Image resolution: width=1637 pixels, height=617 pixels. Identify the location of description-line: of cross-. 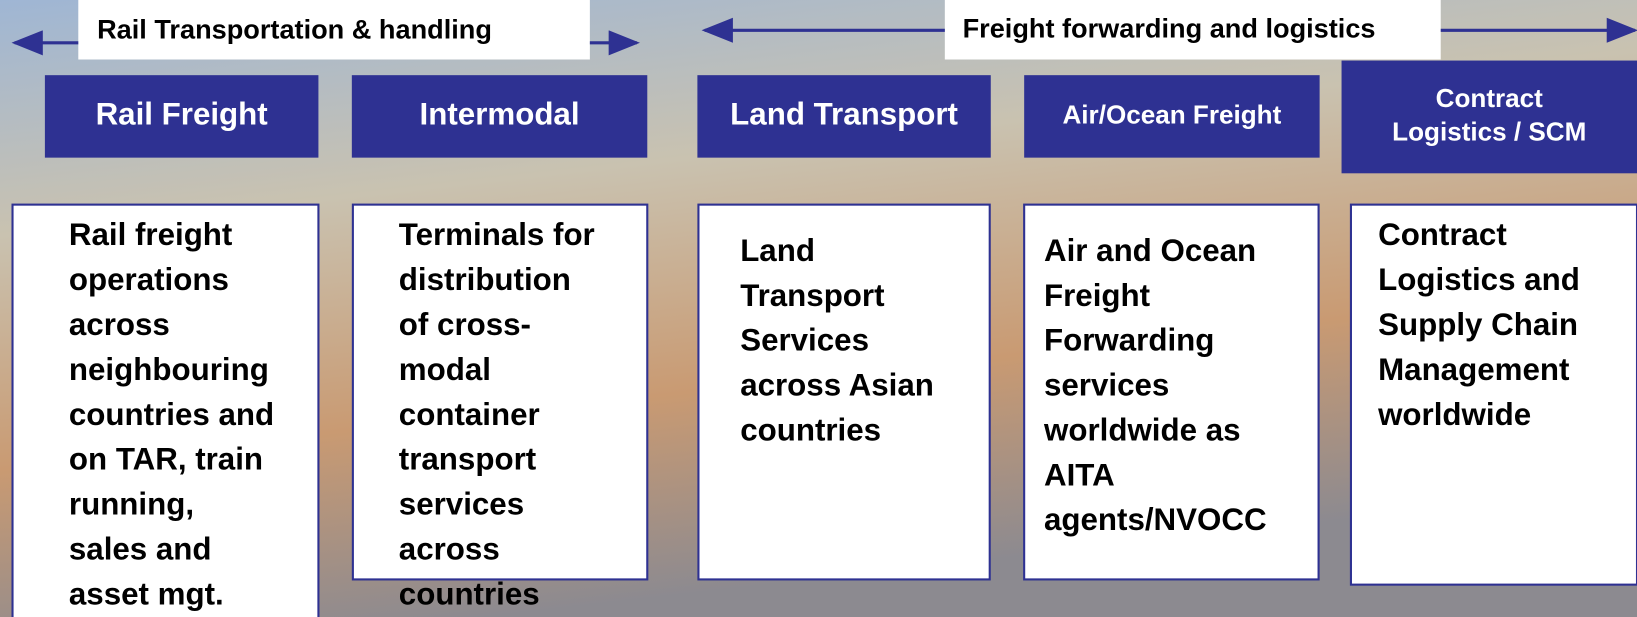
(465, 324).